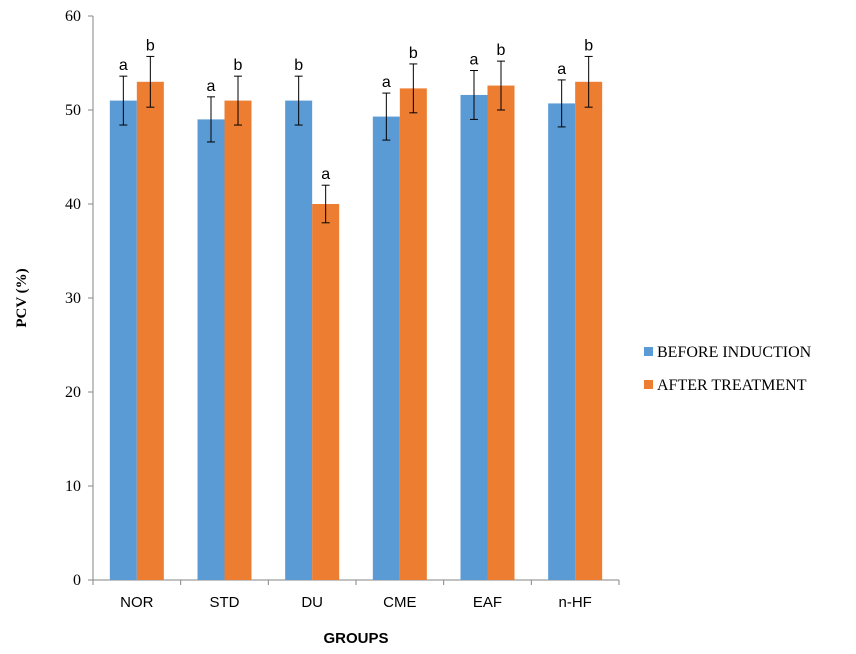  What do you see at coordinates (356, 110) in the screenshot?
I see `labels-layer: a a b a a a b b a b b b` at bounding box center [356, 110].